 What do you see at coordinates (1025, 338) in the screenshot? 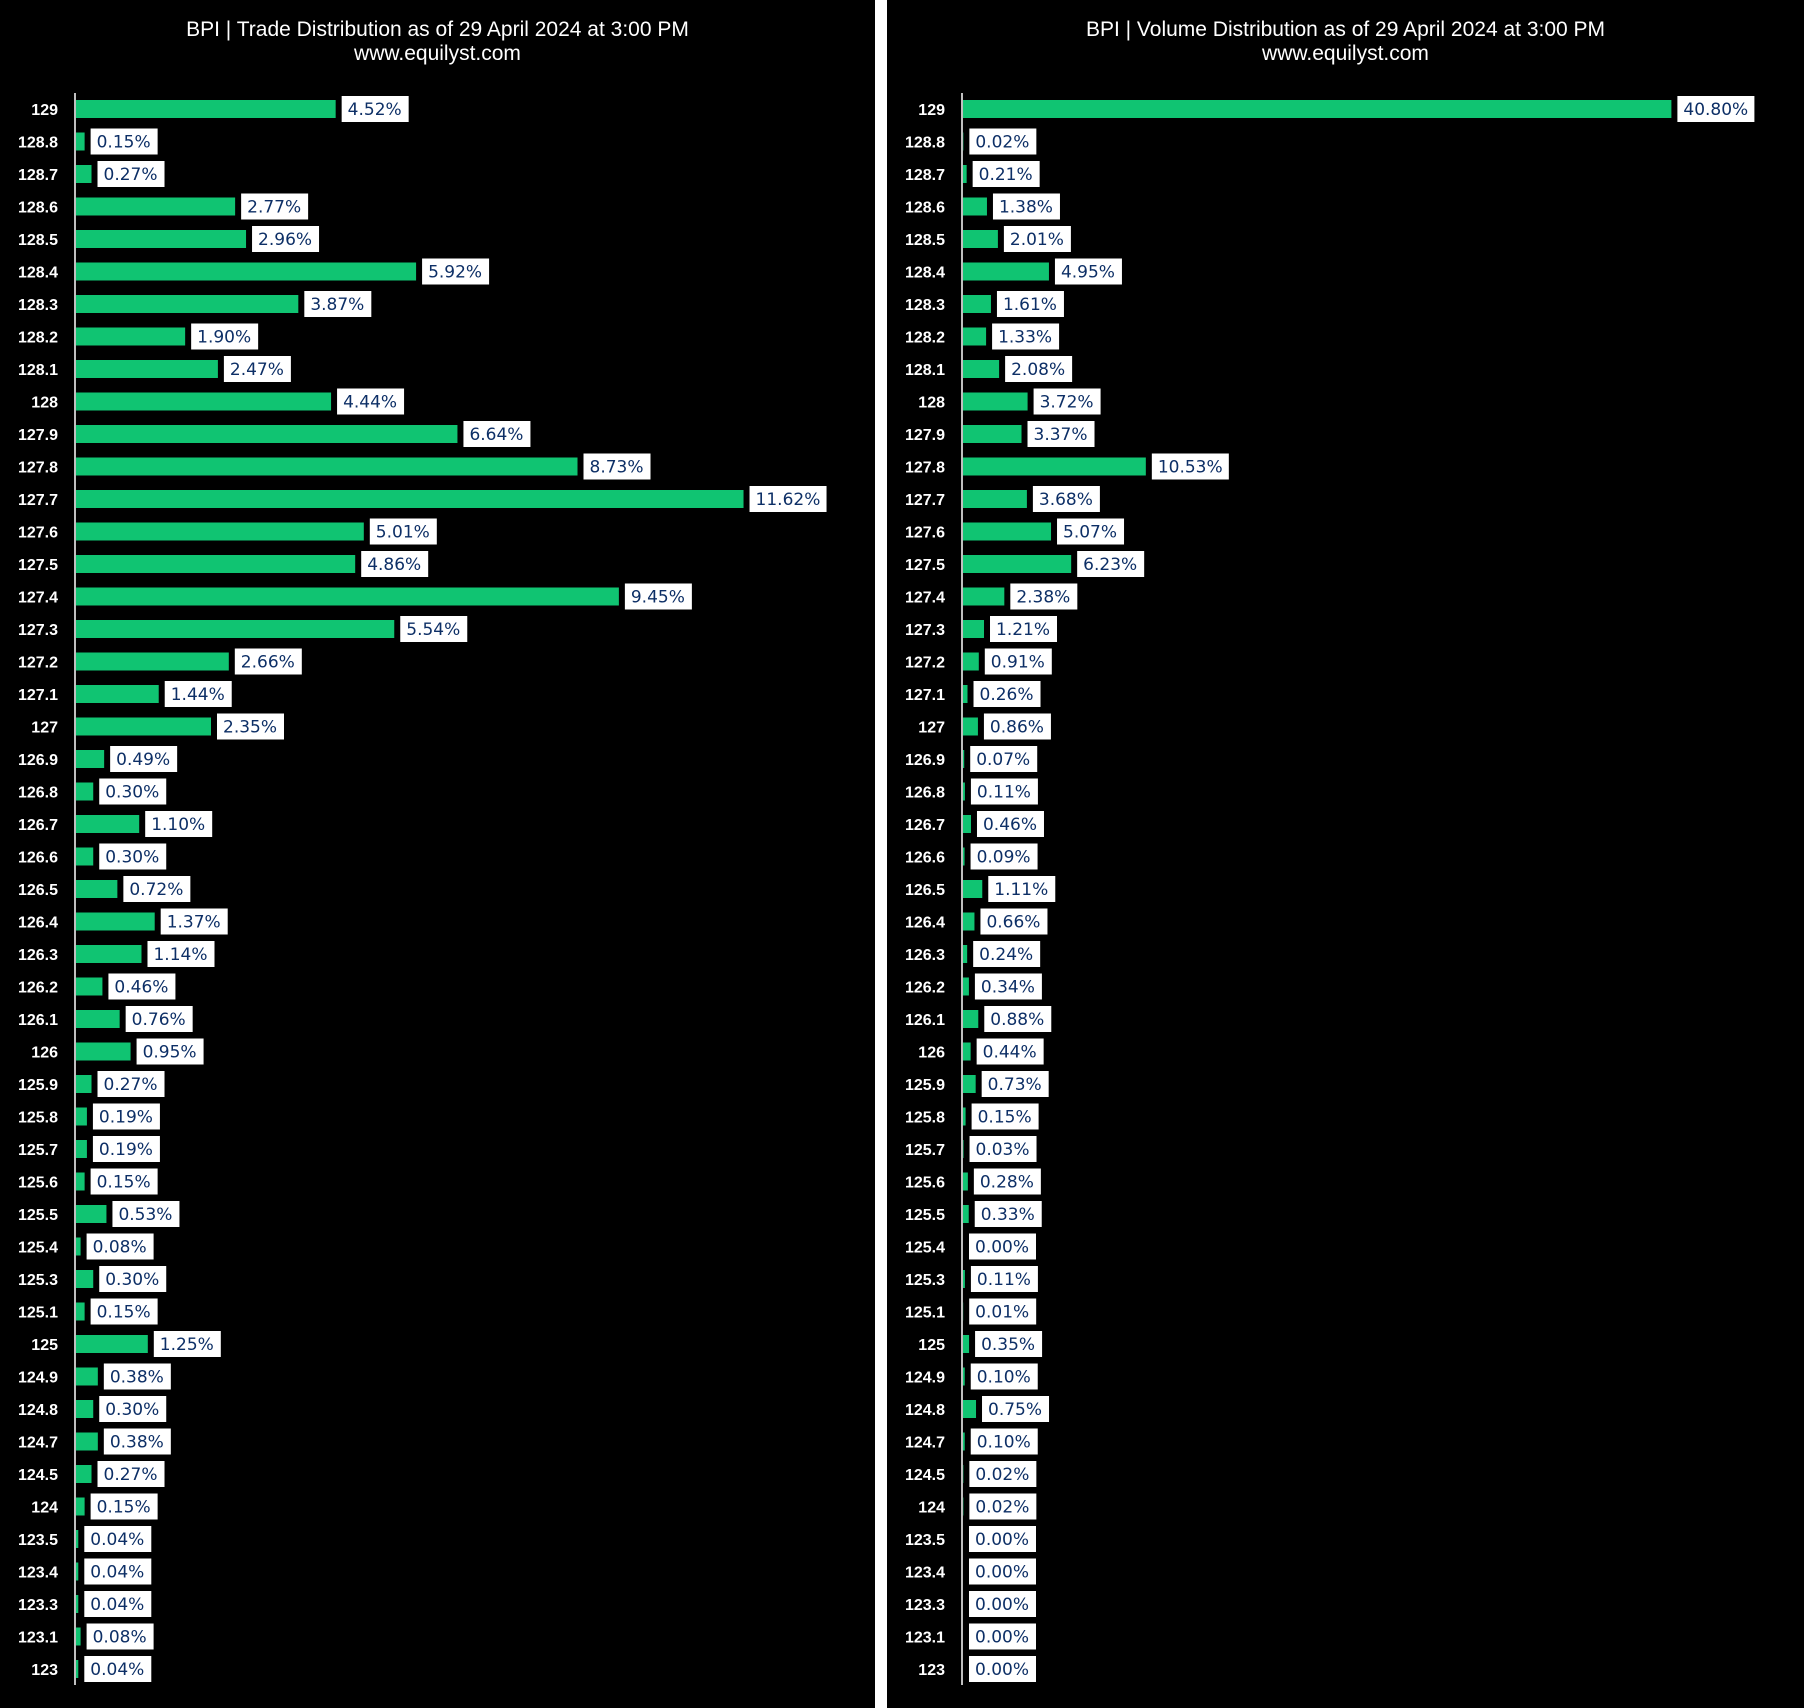
I see `data-label: 1.33%` at bounding box center [1025, 338].